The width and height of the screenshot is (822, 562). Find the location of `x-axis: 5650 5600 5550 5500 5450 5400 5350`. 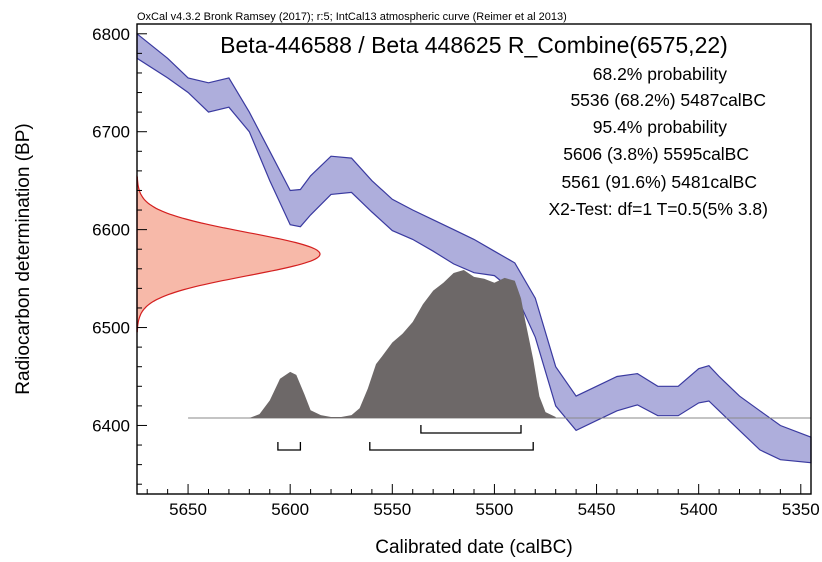

x-axis: 5650 5600 5550 5500 5450 5400 5350 is located at coordinates (483, 501).